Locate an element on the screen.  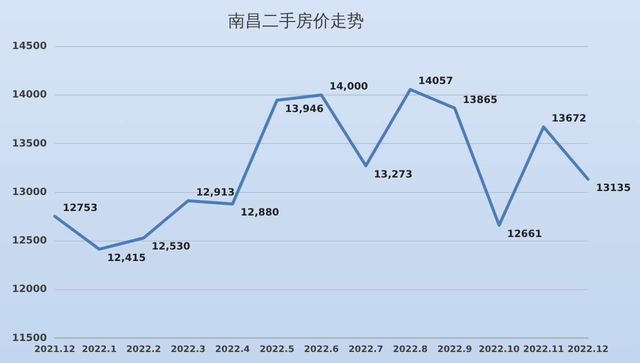
y-tick-label: 13500 is located at coordinates (29, 144).